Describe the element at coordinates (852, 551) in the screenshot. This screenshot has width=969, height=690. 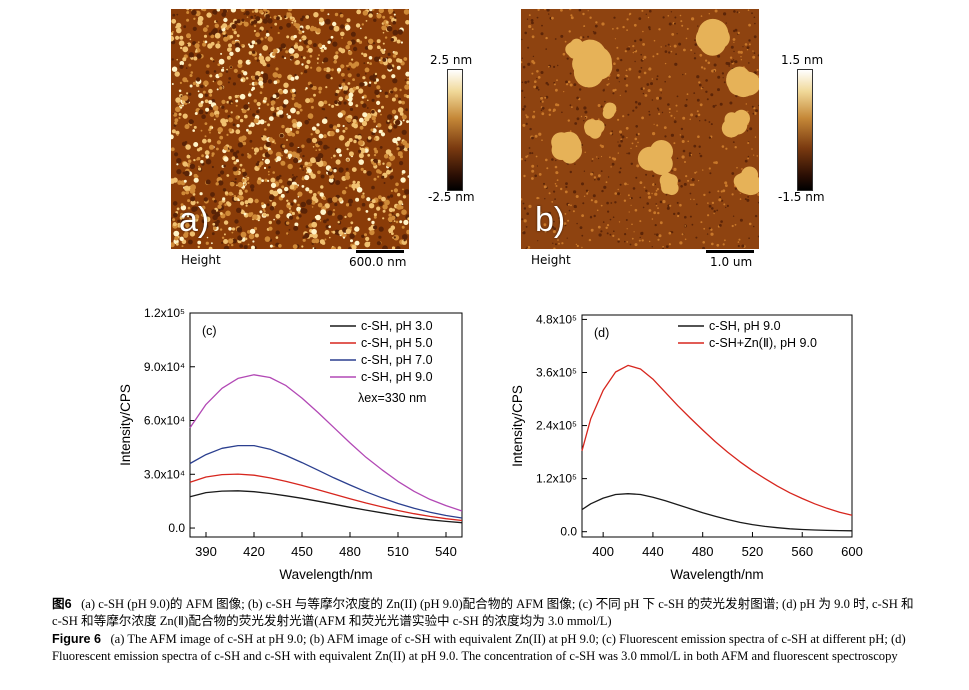
I see `x-tick-label: 600` at that location.